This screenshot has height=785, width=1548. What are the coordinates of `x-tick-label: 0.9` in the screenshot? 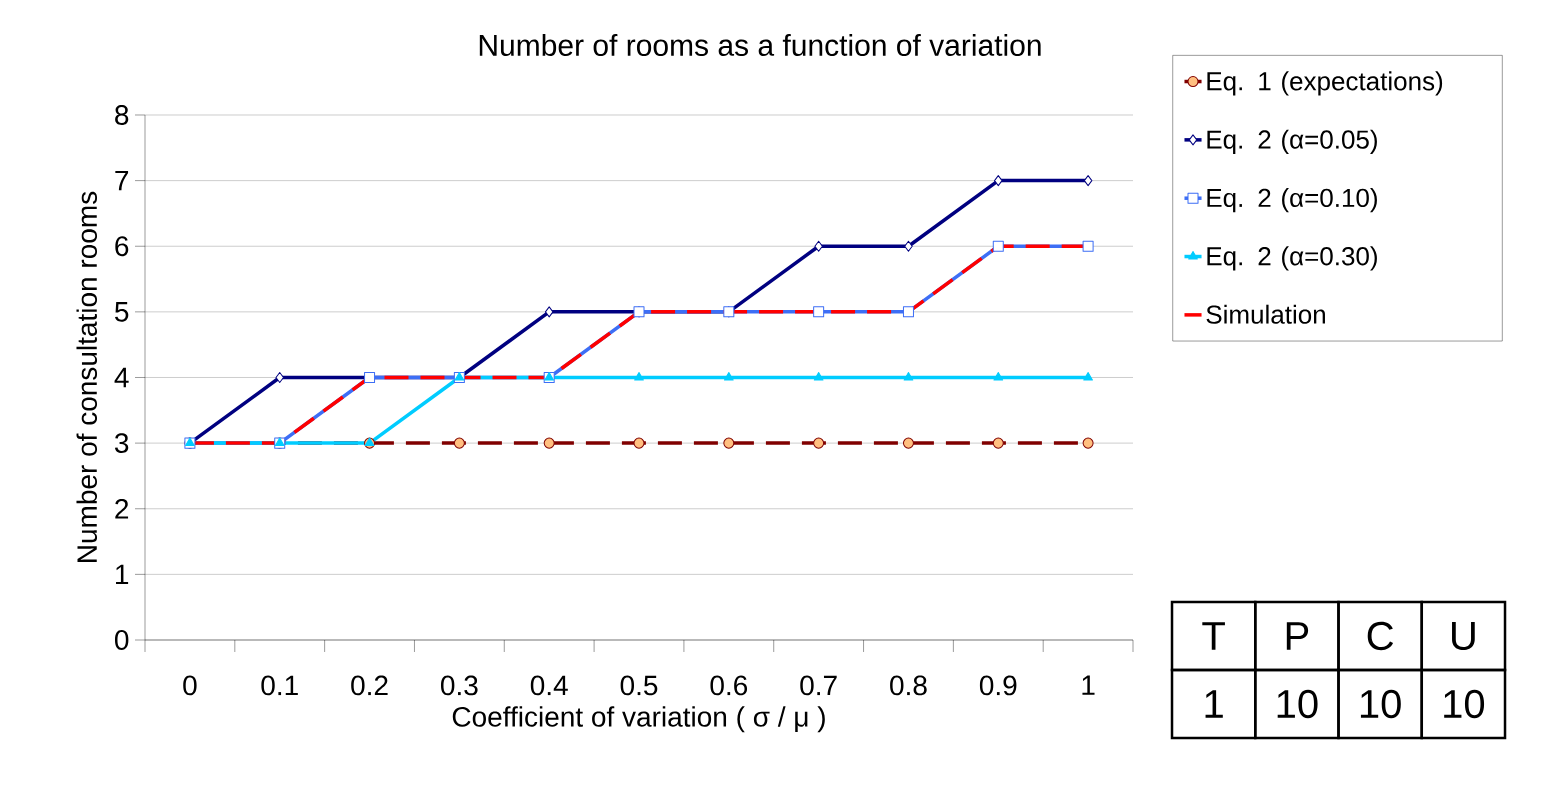 It's located at (998, 685).